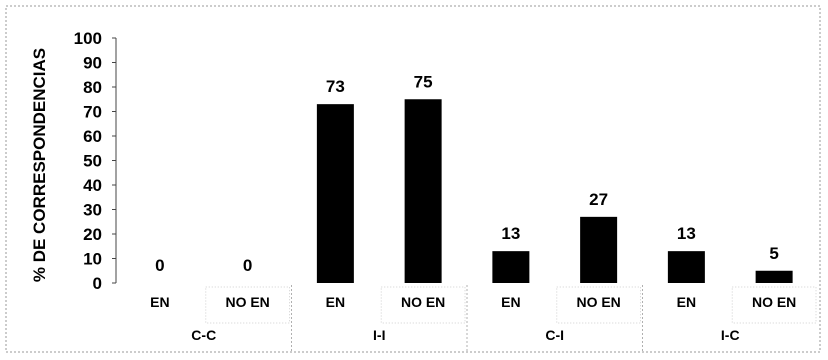 Image resolution: width=828 pixels, height=360 pixels. I want to click on group-label: I-I, so click(379, 335).